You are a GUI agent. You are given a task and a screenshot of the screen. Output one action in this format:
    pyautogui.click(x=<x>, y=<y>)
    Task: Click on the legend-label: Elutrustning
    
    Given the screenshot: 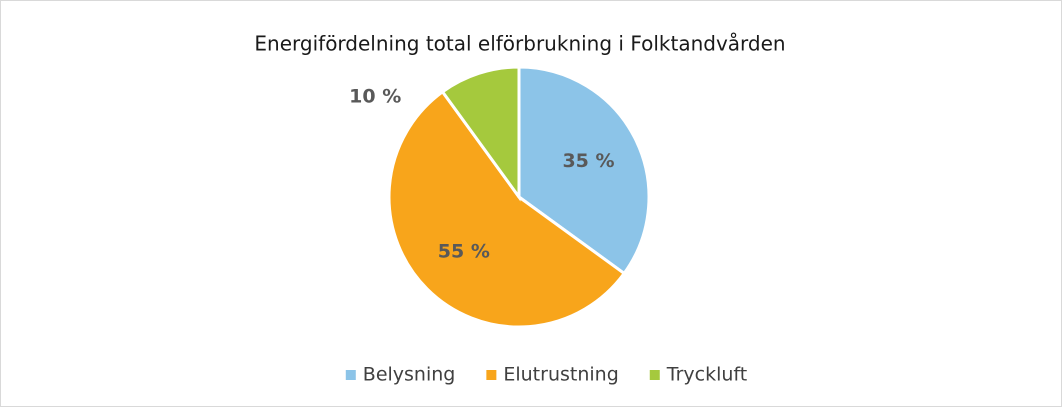 What is the action you would take?
    pyautogui.click(x=560, y=375)
    